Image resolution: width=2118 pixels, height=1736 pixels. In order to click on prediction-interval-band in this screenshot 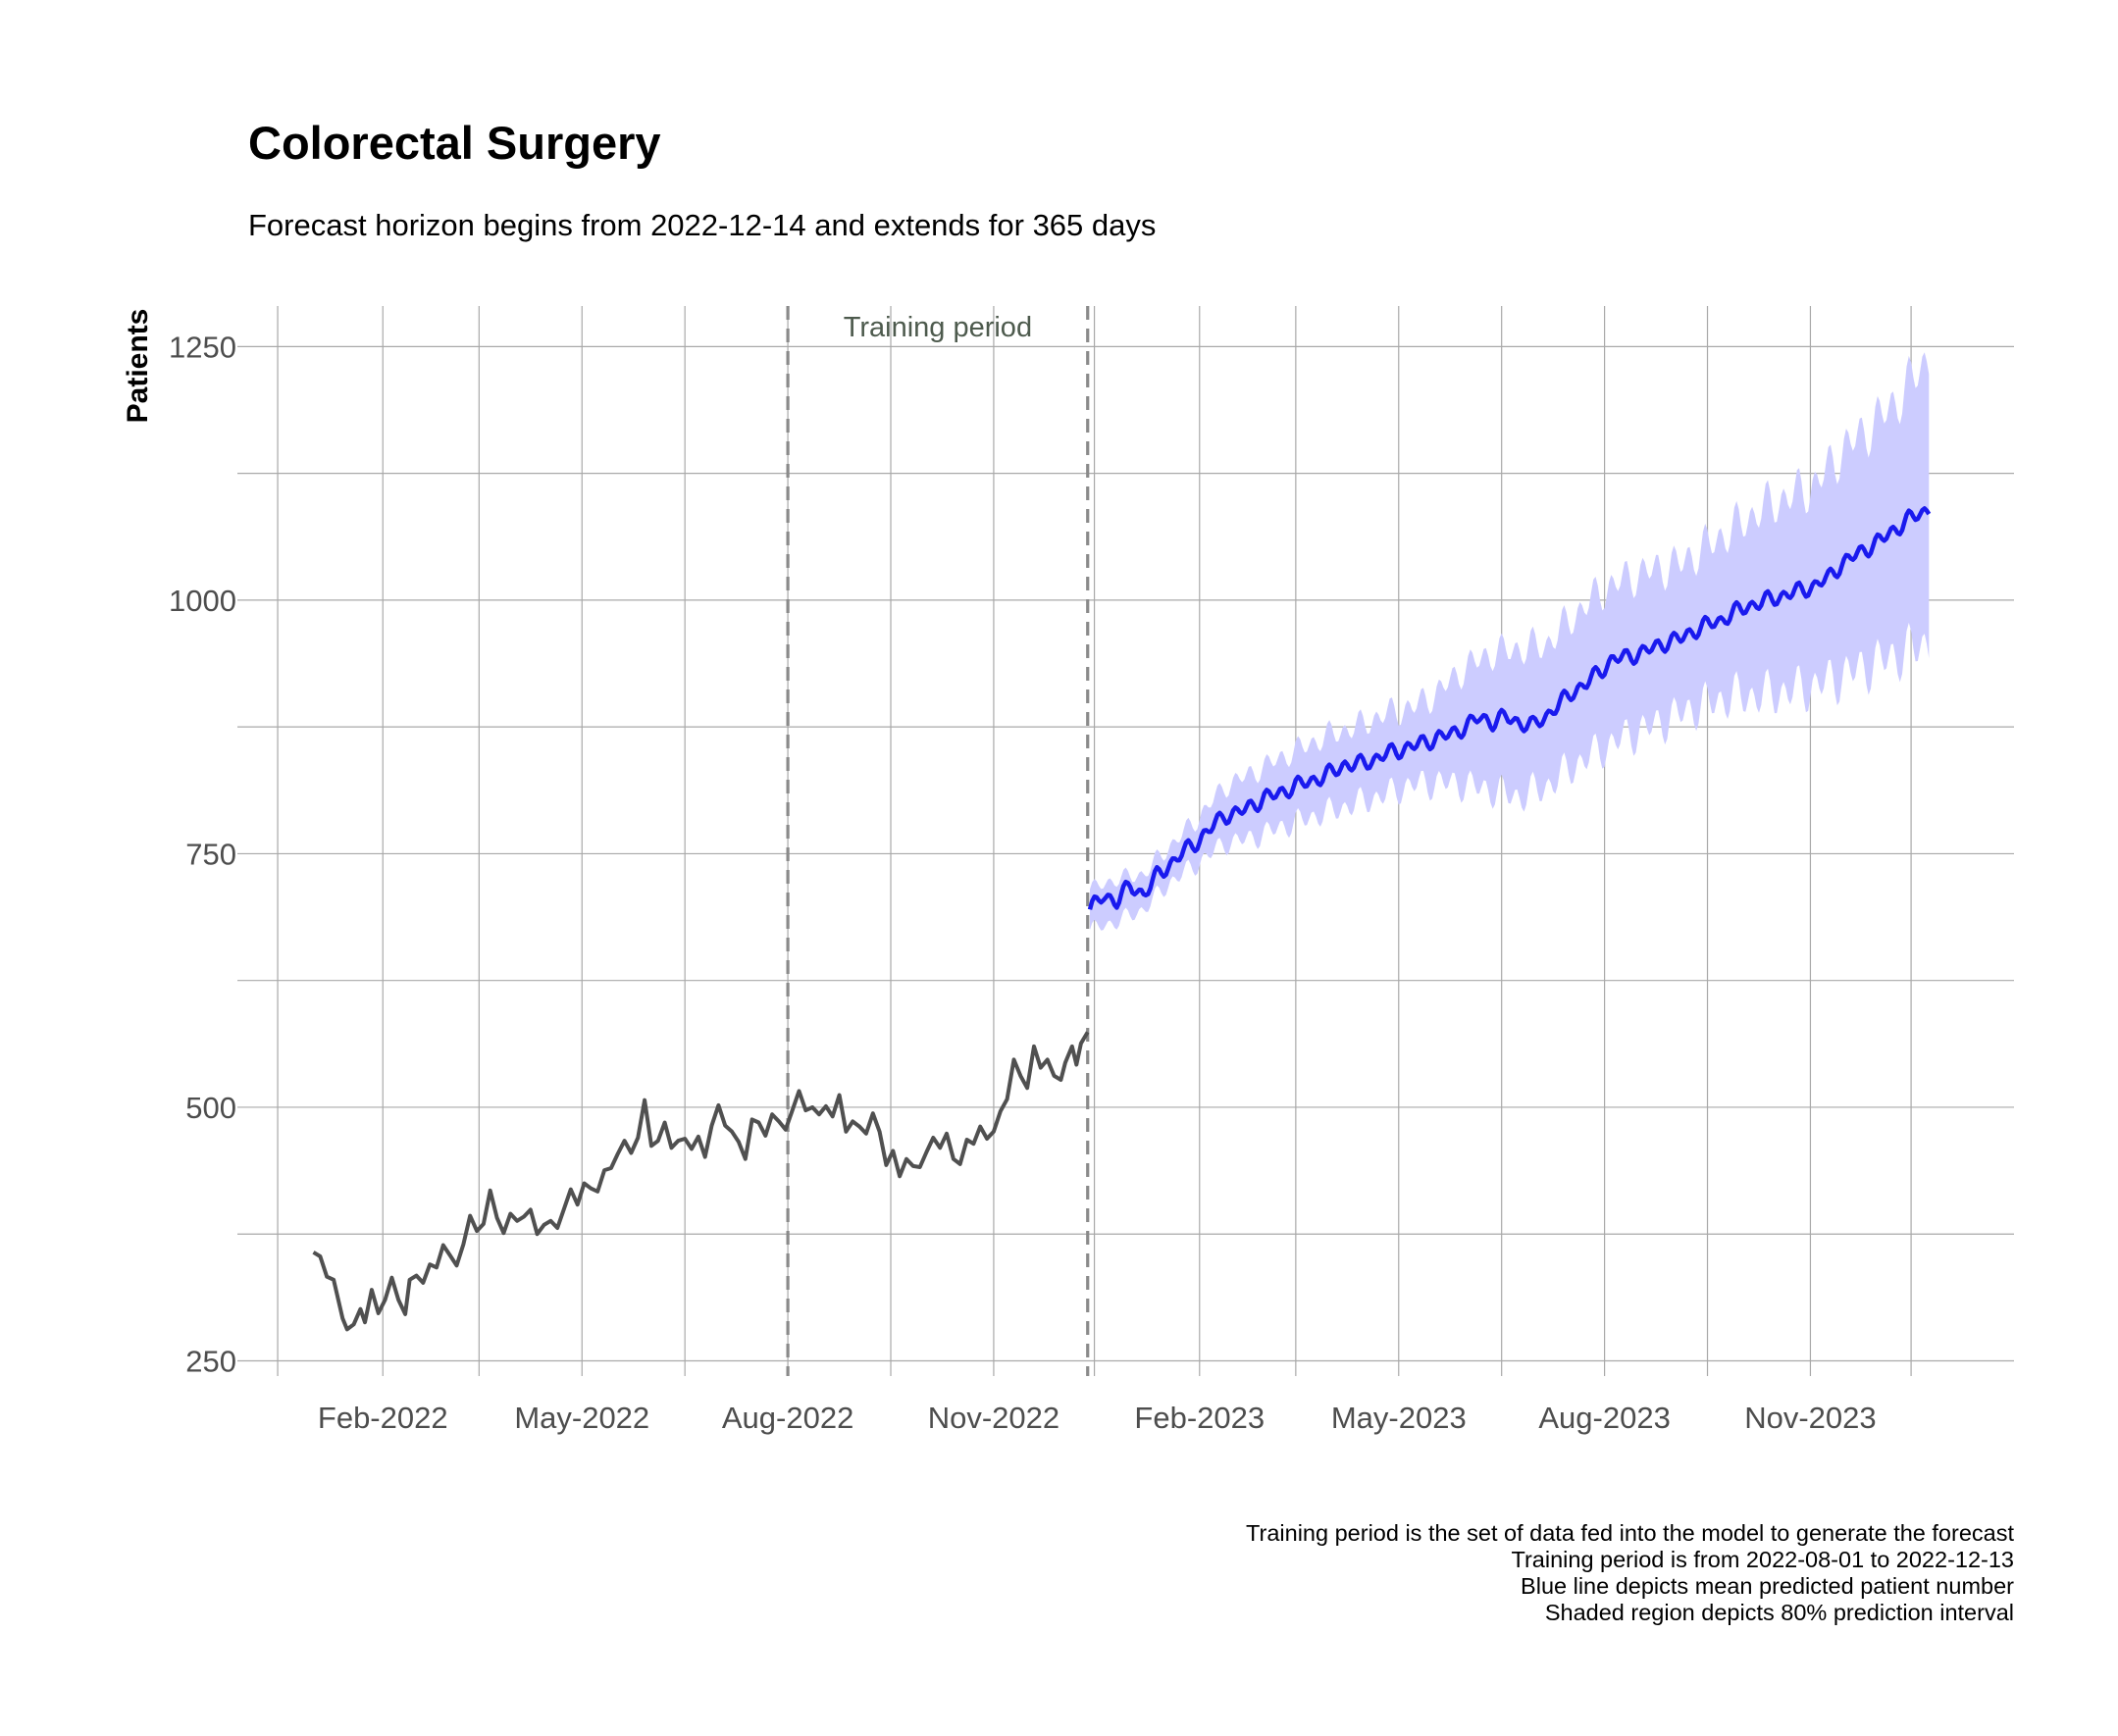, I will do `click(1510, 641)`.